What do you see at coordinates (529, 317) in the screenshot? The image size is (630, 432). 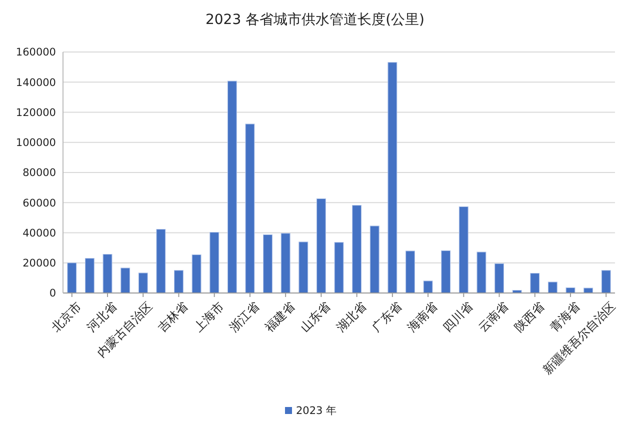 I see `x-tick-label: 陕西省` at bounding box center [529, 317].